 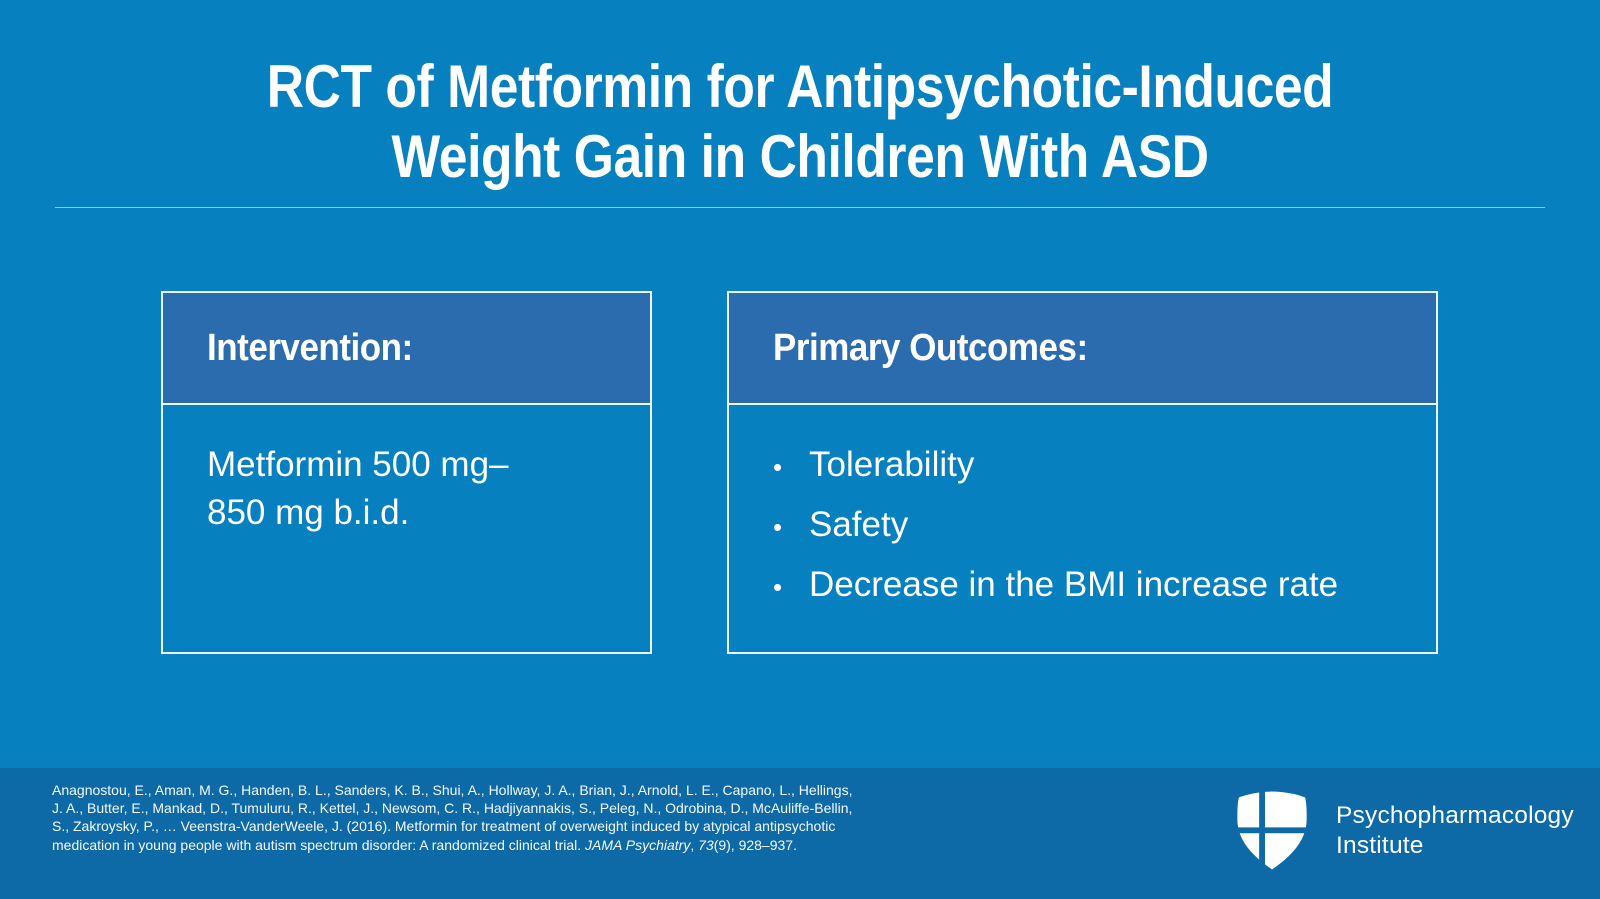 I want to click on logo-wordmark-line2: Institute, so click(x=1380, y=845).